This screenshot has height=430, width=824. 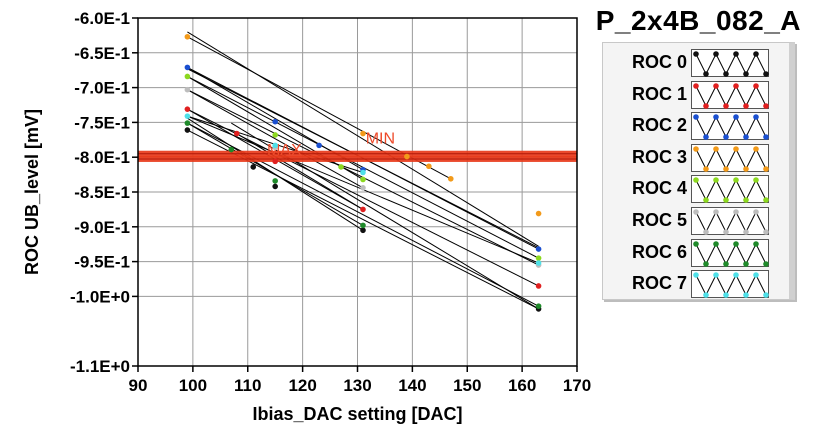 I want to click on legend-label: ROC 4, so click(x=659, y=188).